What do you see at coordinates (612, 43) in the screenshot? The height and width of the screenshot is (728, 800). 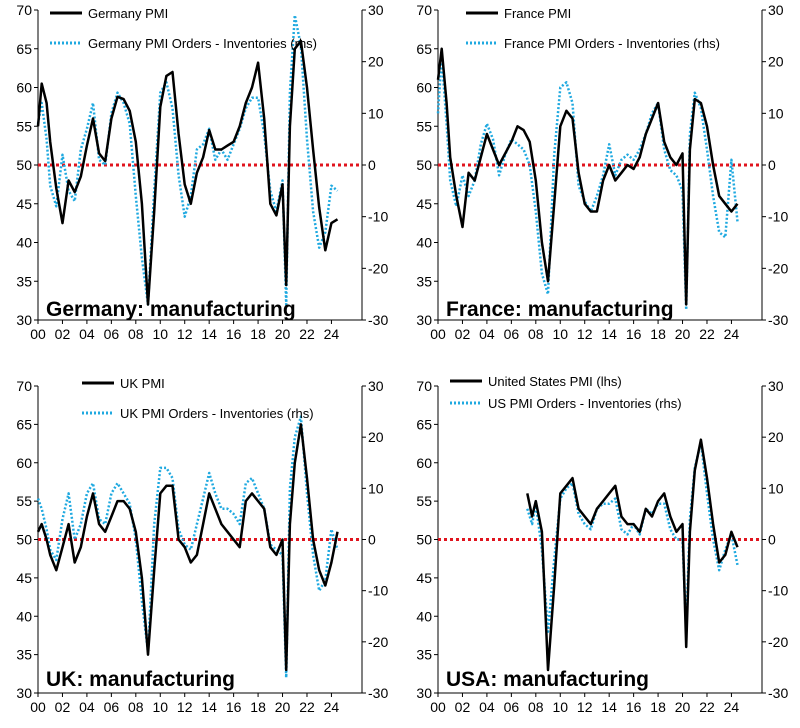 I see `legend-label: France PMI Orders - Inventories (rhs)` at bounding box center [612, 43].